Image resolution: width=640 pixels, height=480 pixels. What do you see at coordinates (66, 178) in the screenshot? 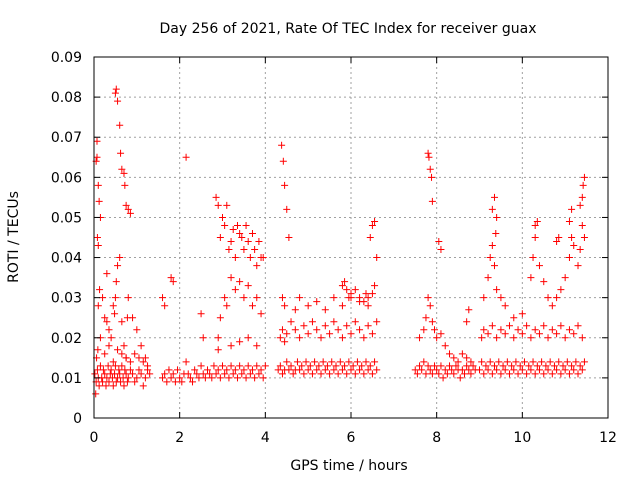
I see `y-tick-label: 0.06` at bounding box center [66, 178].